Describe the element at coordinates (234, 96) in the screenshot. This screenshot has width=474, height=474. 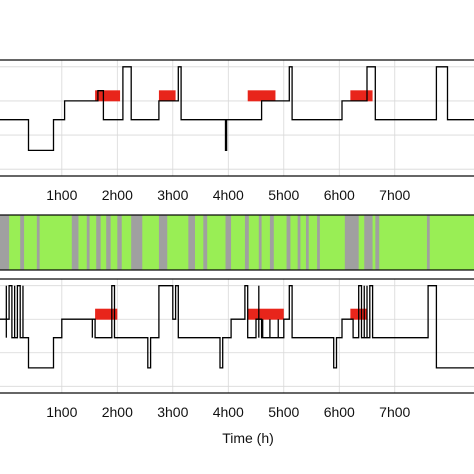
I see `highlight-spans-top` at that location.